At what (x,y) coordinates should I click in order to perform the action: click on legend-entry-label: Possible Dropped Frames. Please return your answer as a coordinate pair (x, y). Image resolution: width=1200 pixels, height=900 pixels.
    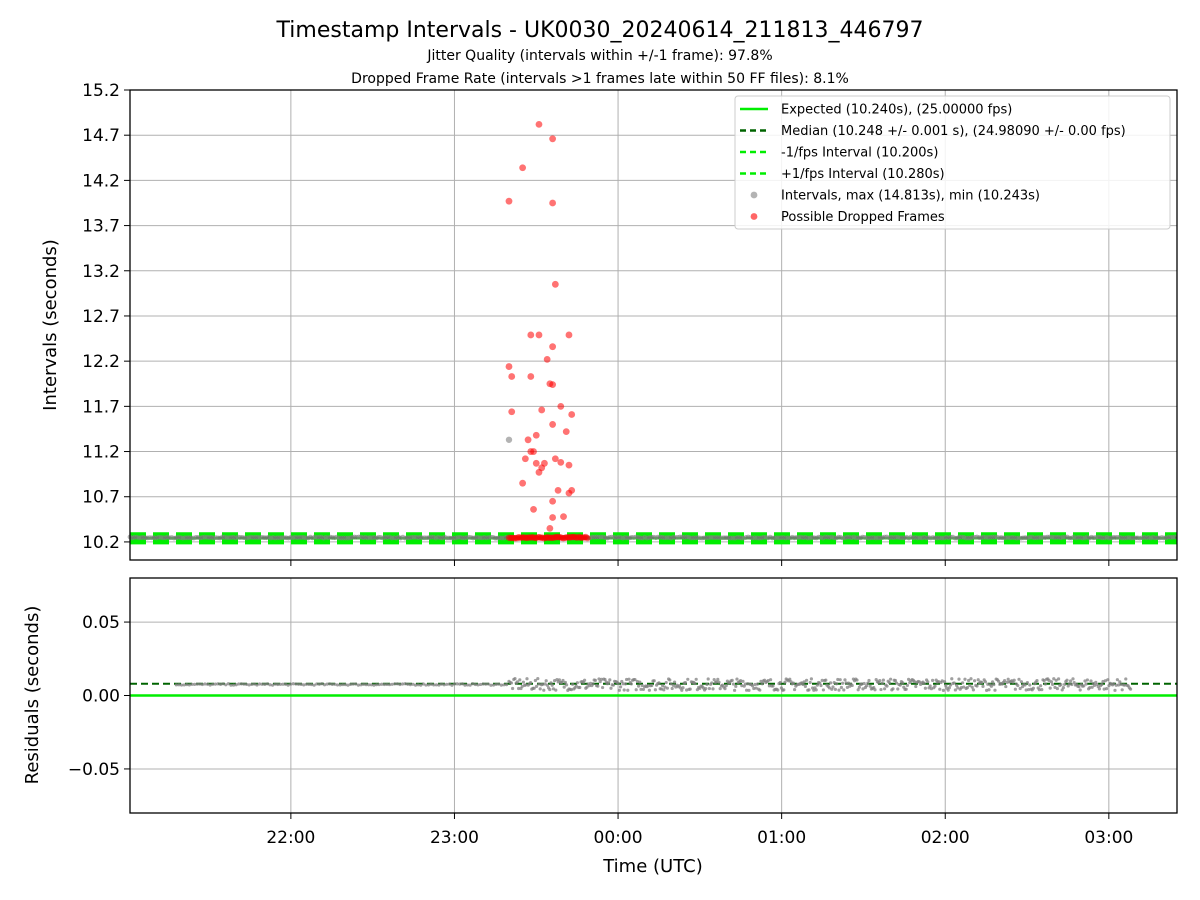
    Looking at the image, I should click on (863, 217).